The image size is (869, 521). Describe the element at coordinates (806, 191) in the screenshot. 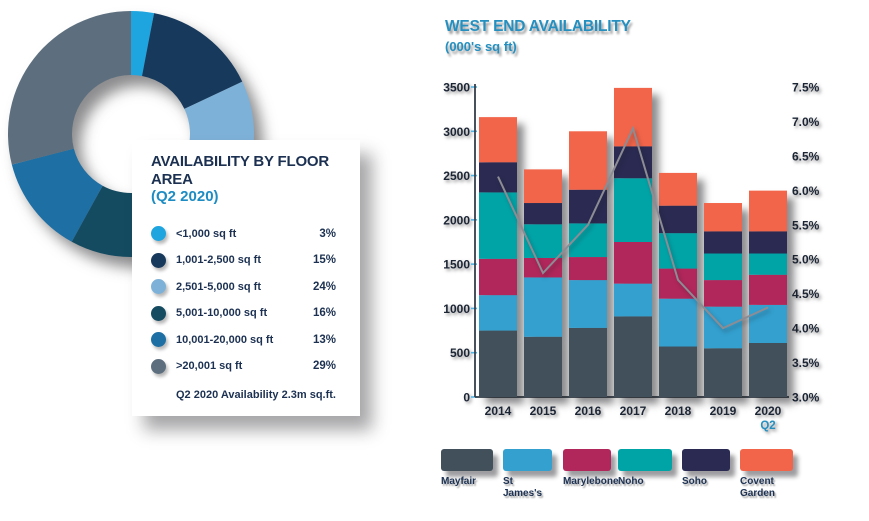

I see `right-axis-tick-label: 6.0%` at that location.